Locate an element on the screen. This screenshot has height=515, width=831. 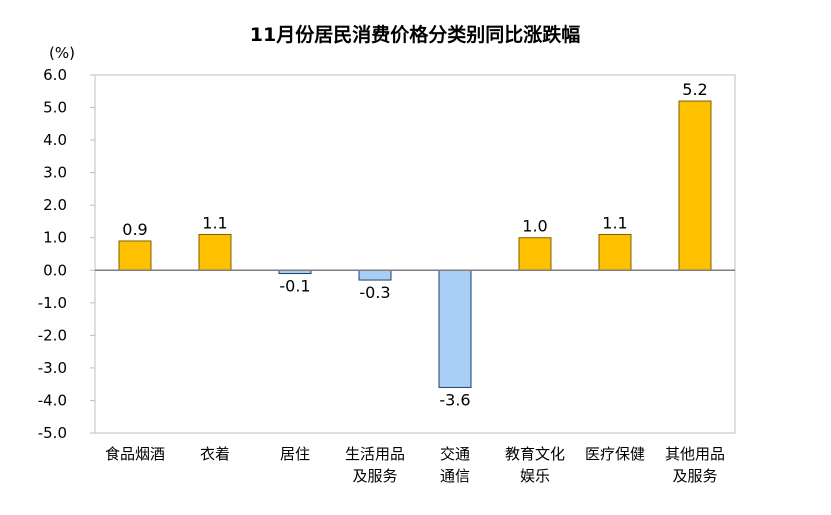
data-label: 1.0 is located at coordinates (534, 226).